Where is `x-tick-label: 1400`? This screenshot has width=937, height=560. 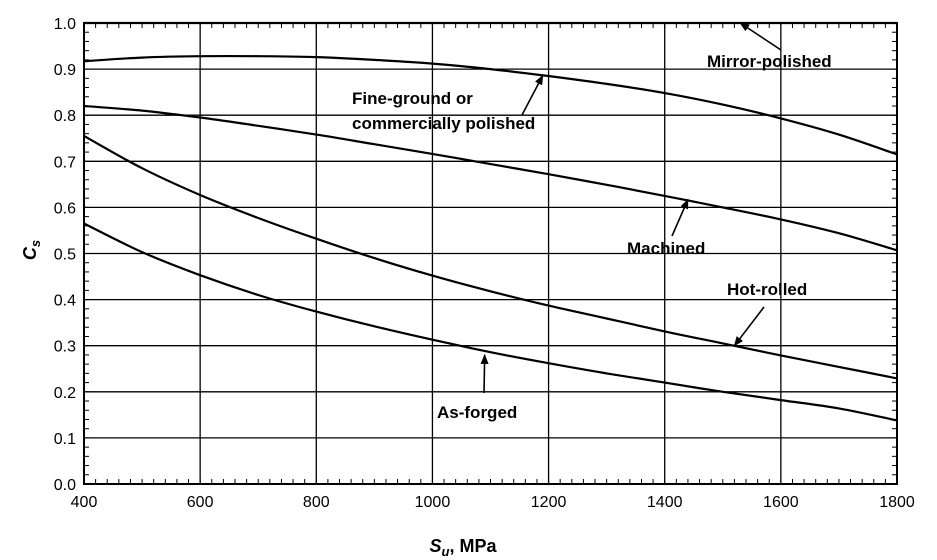
x-tick-label: 1400 is located at coordinates (665, 502).